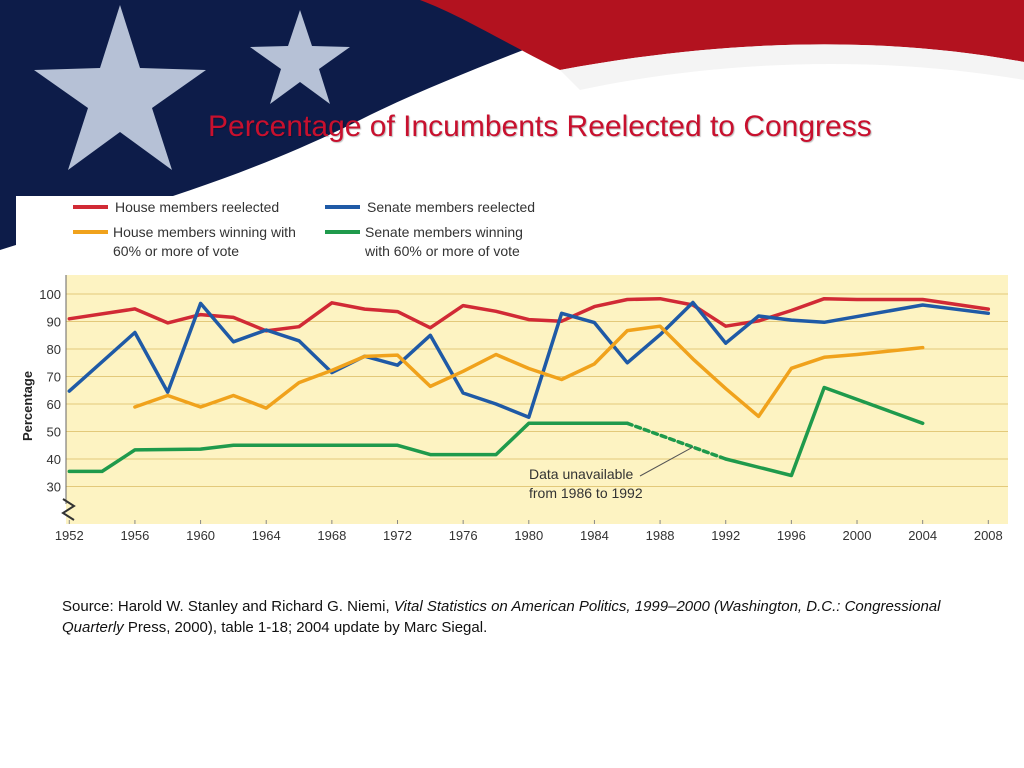  I want to click on legend-label: Senate members reelected, so click(451, 207).